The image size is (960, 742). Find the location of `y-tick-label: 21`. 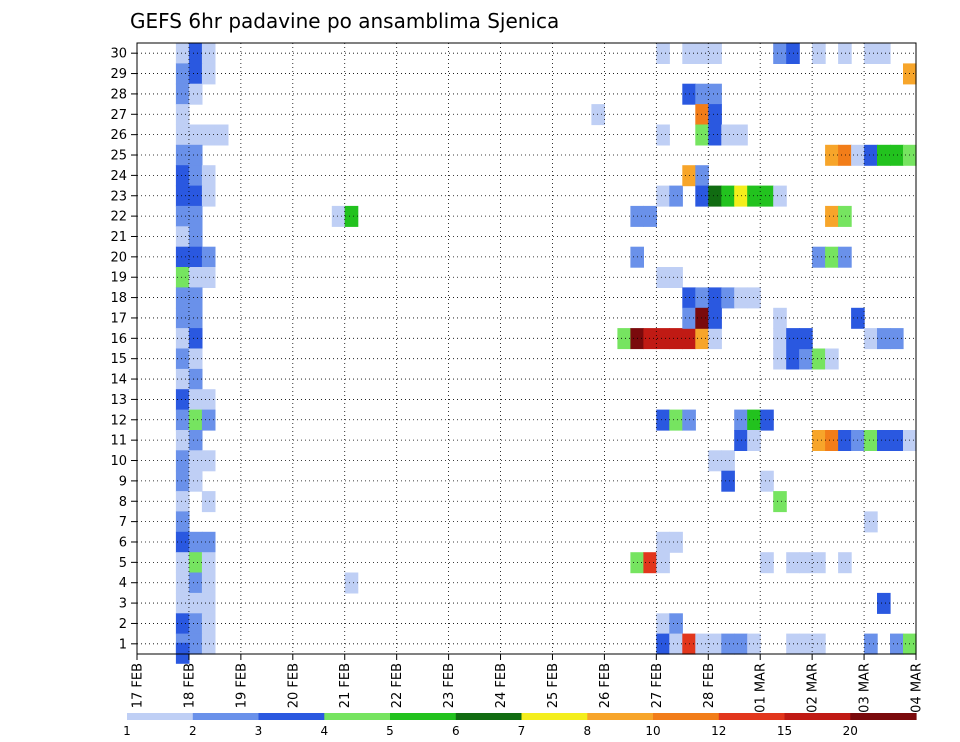

y-tick-label: 21 is located at coordinates (118, 237).